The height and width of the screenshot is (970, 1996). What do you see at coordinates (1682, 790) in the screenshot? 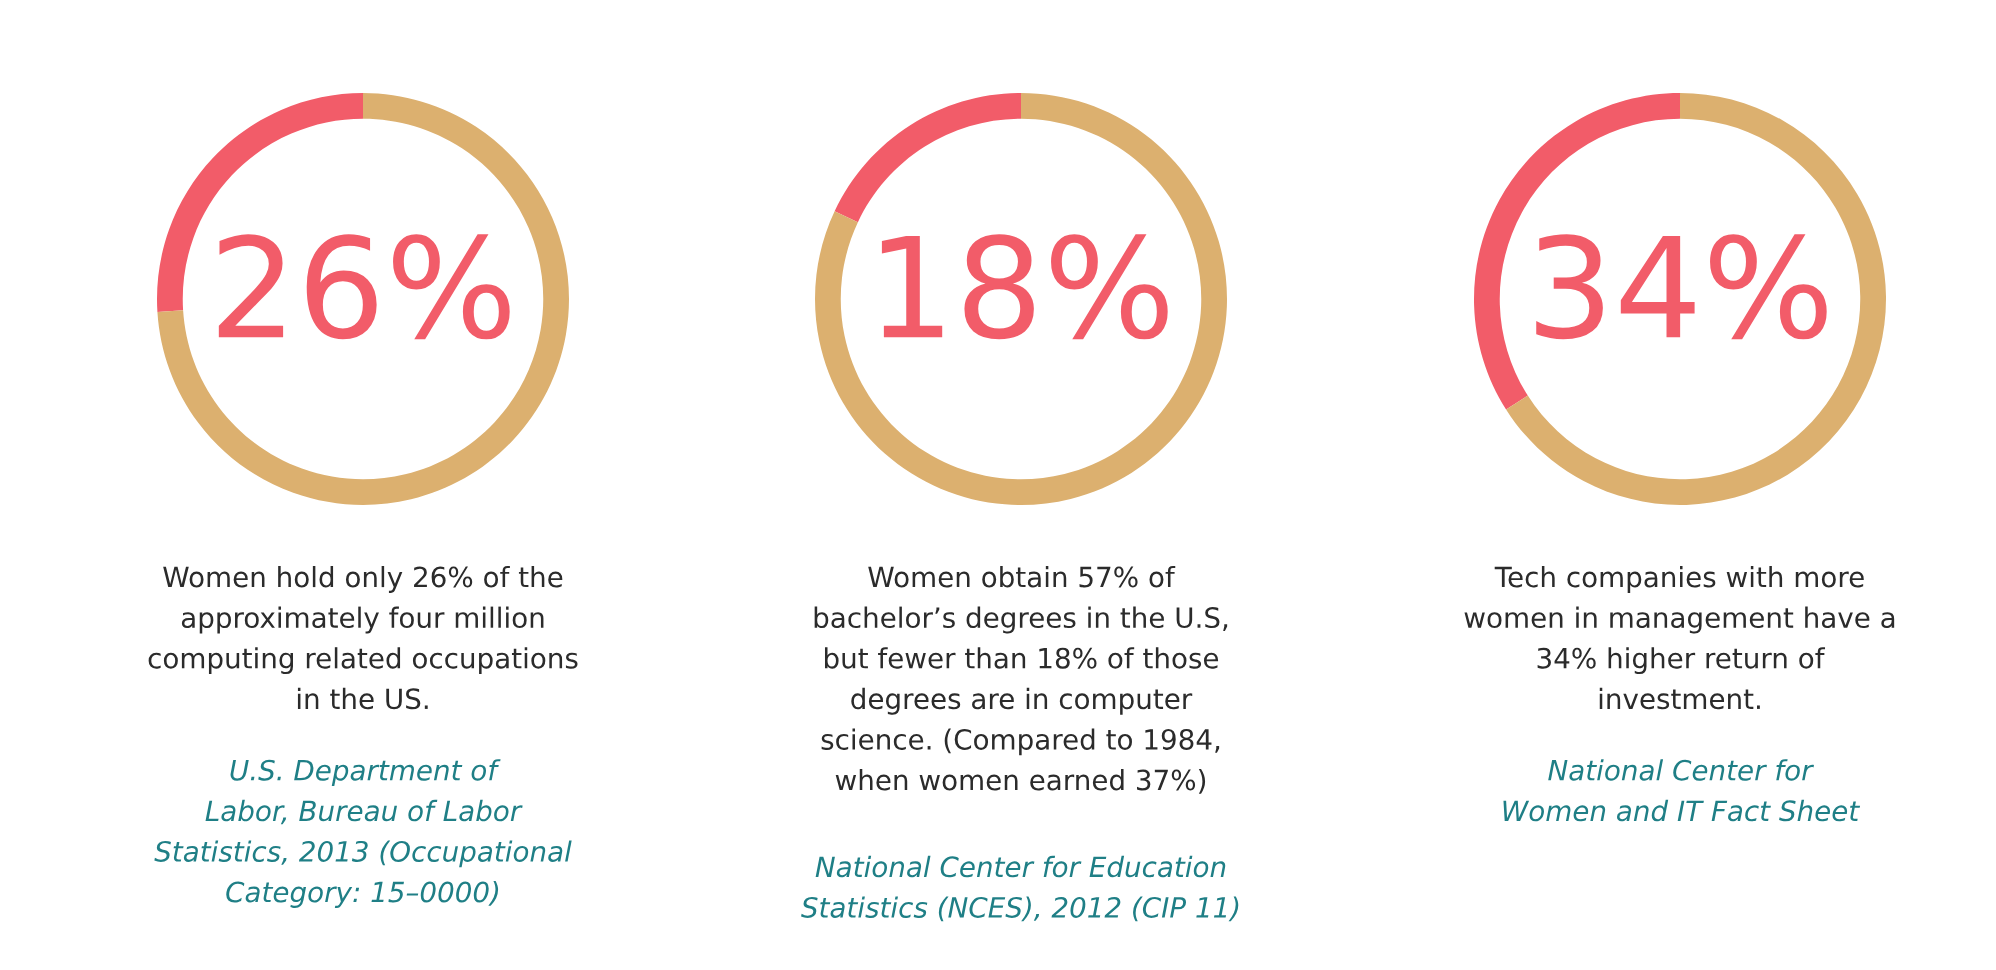
I see `text: National Center for Women and IT Fact Sheet` at bounding box center [1682, 790].